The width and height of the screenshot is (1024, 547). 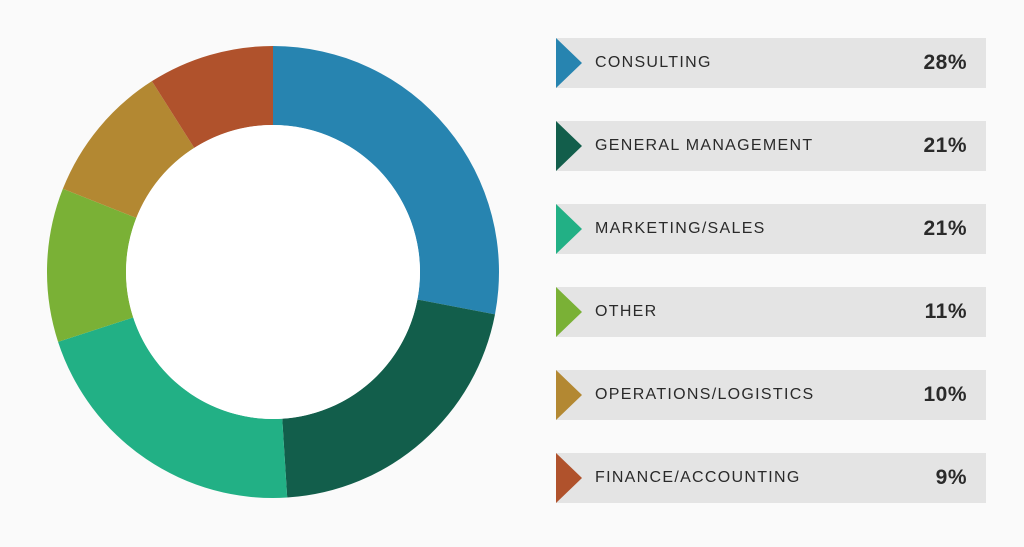 What do you see at coordinates (680, 228) in the screenshot?
I see `legend-label-marketing-sales: MARKETING/SALES` at bounding box center [680, 228].